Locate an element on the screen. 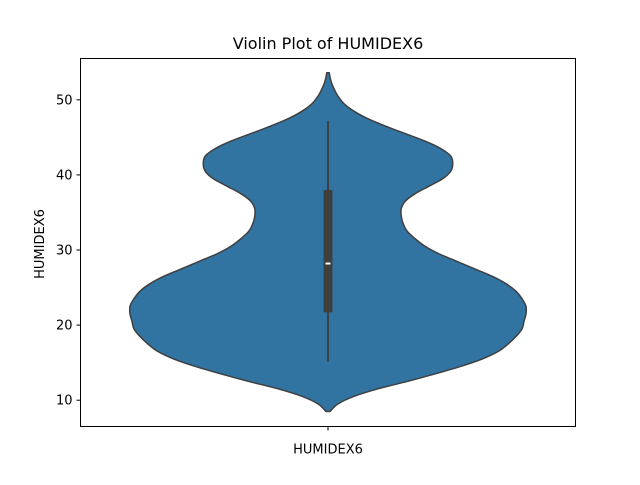  y-tick-label: 50 is located at coordinates (64, 100).